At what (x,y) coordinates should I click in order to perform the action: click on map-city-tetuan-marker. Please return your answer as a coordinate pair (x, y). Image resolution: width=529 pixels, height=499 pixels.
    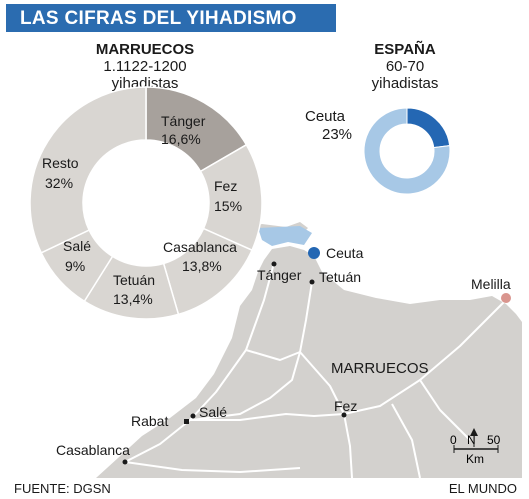
    Looking at the image, I should click on (312, 282).